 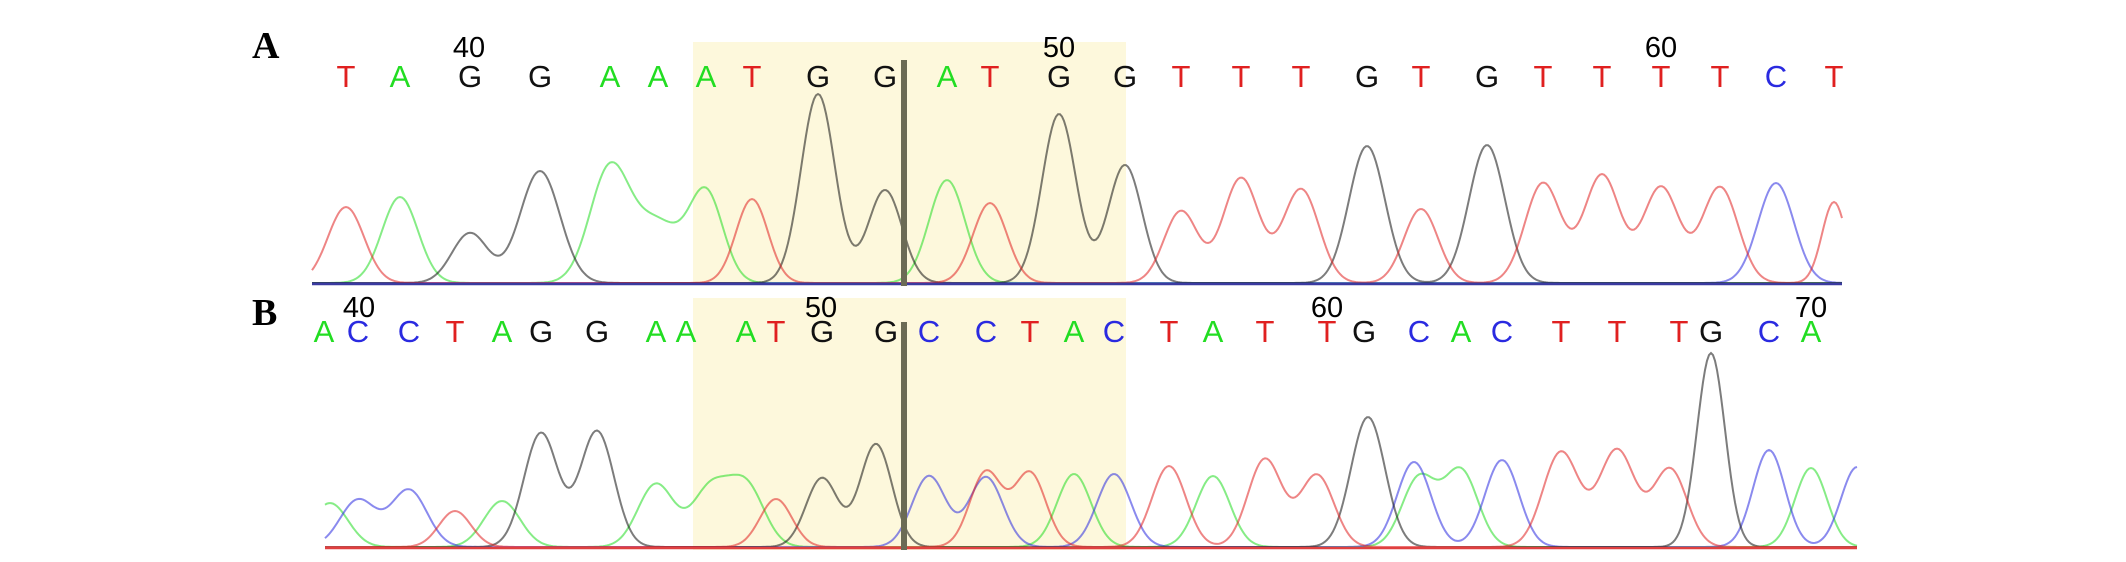 What do you see at coordinates (1085, 308) in the screenshot?
I see `position-labels-b: 40 50 60 70` at bounding box center [1085, 308].